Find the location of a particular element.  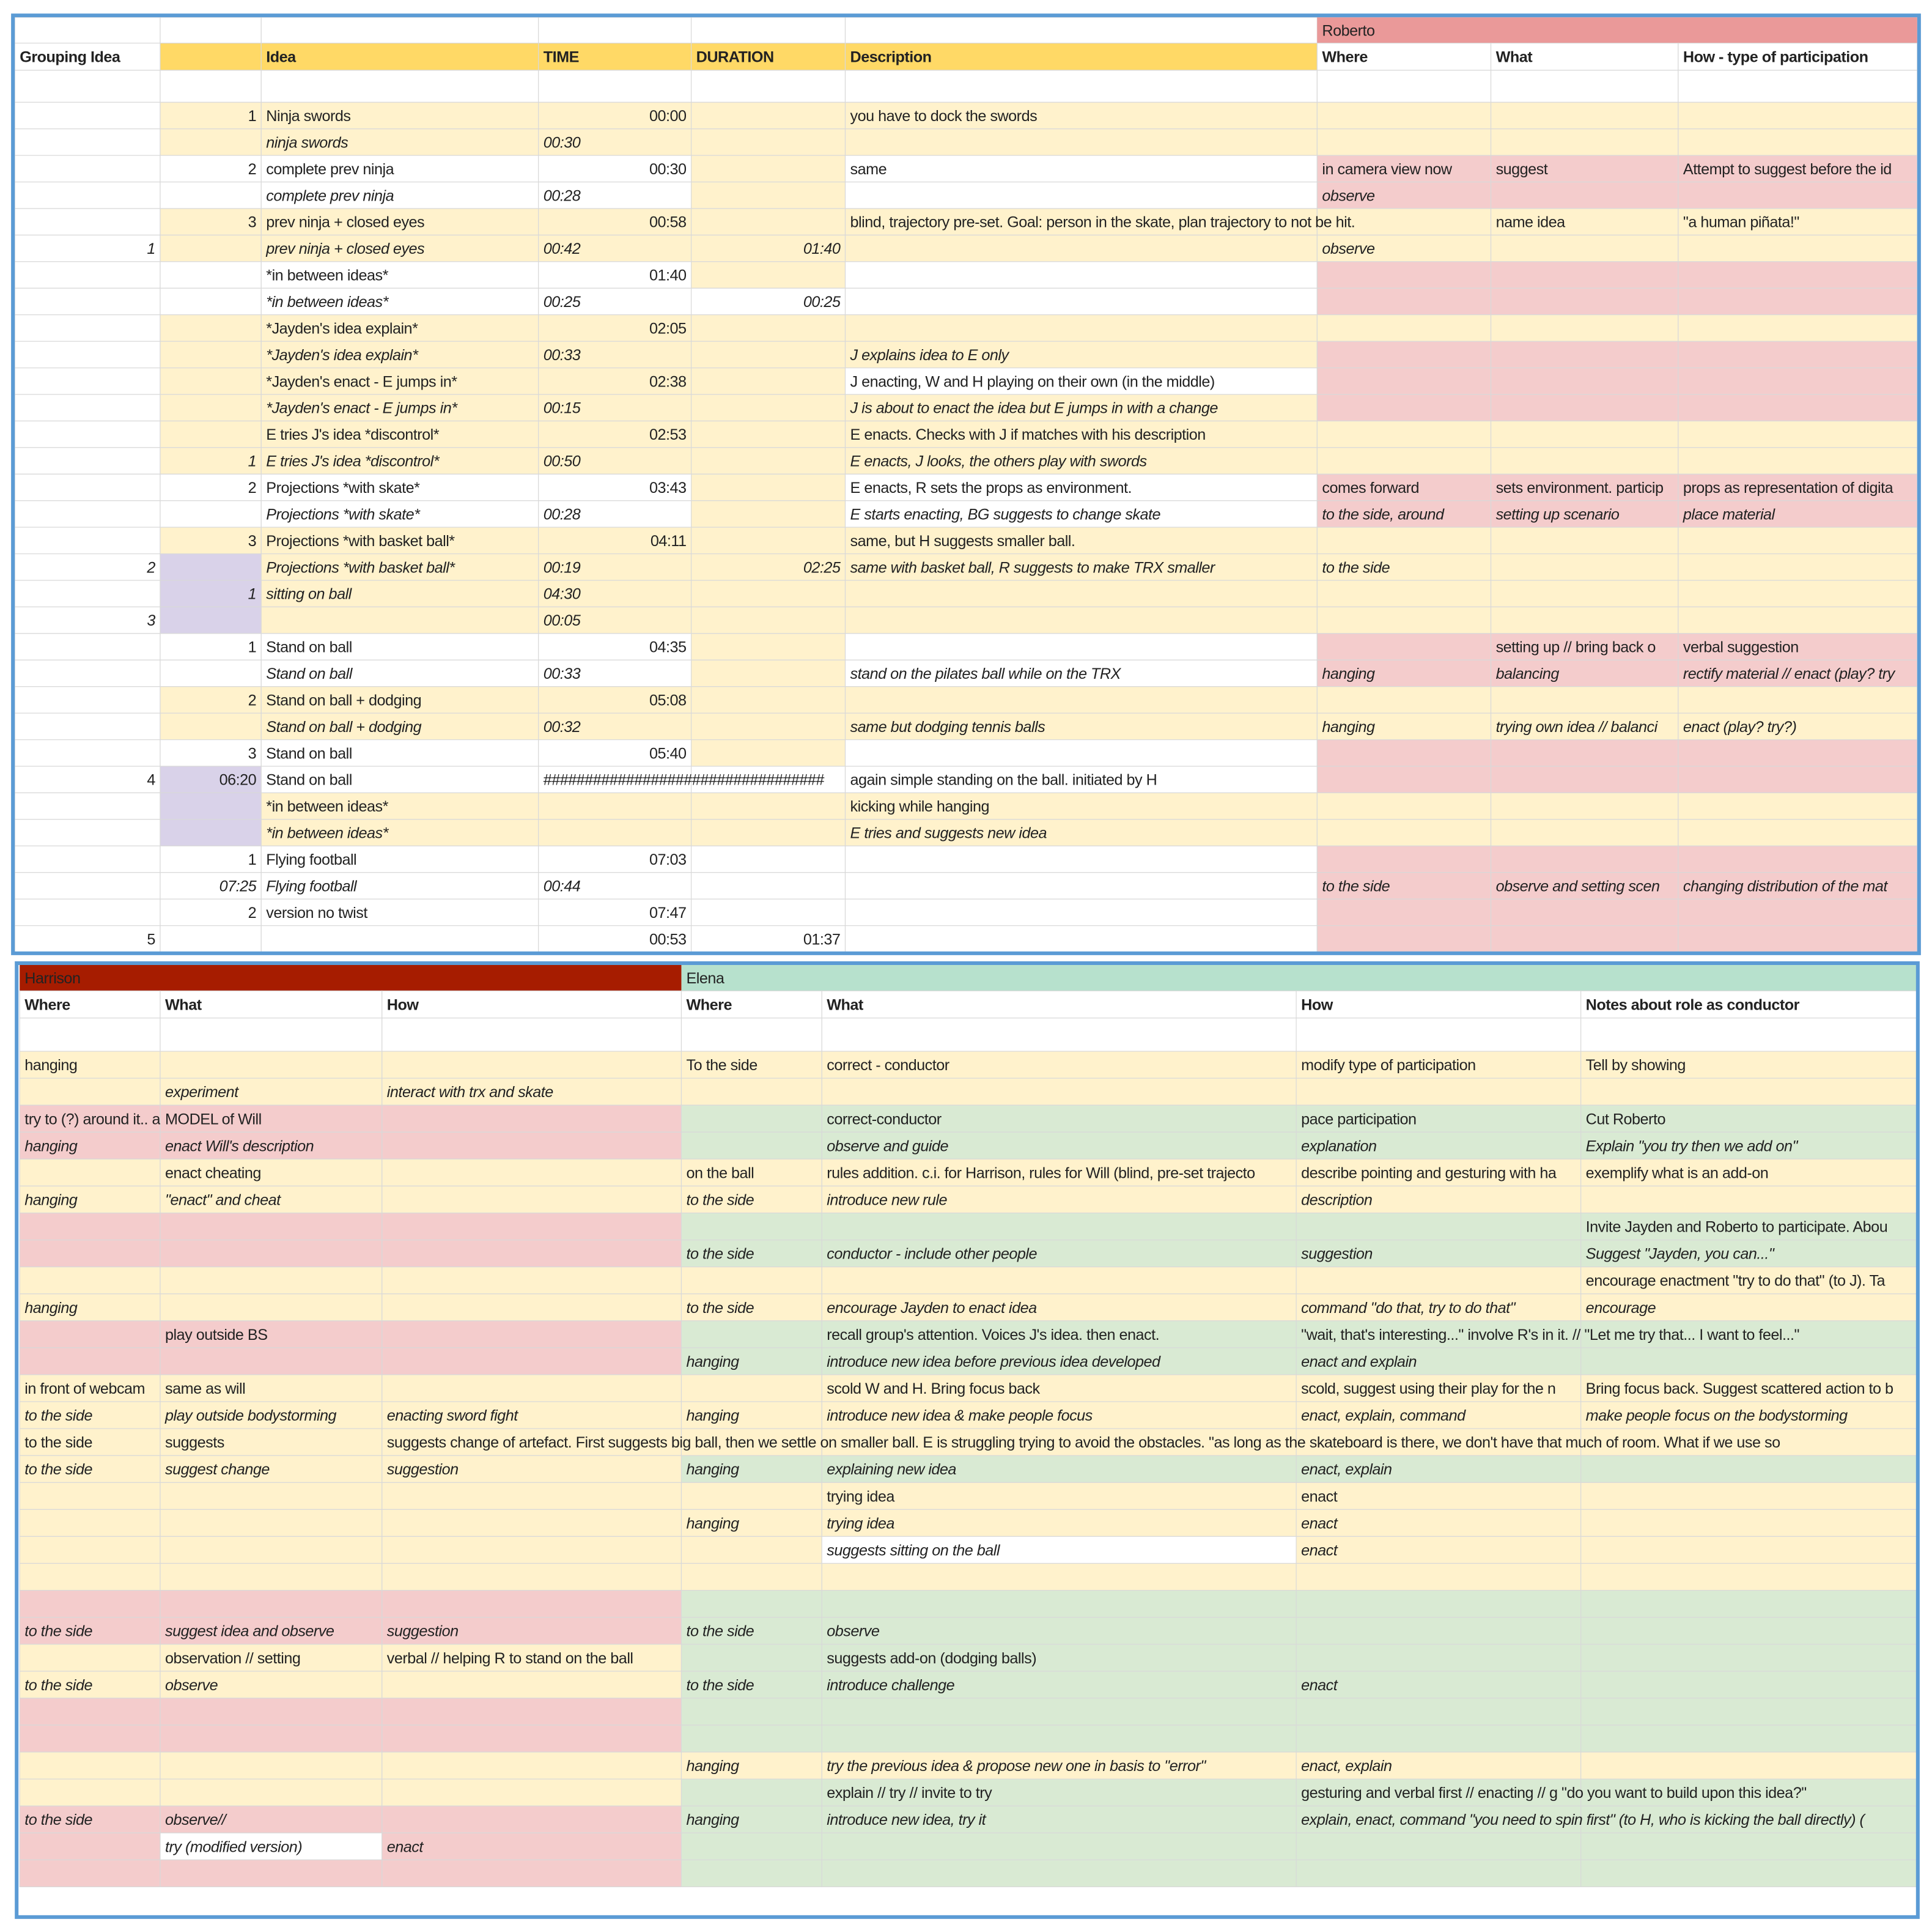

cell-clip: *Jayden's enact - E jumps in* is located at coordinates (362, 408).